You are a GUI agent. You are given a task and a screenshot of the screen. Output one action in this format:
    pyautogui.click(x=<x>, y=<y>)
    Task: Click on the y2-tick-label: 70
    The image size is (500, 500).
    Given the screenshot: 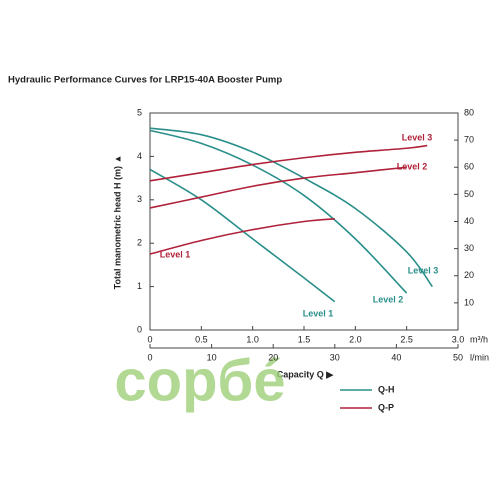 What is the action you would take?
    pyautogui.click(x=469, y=140)
    